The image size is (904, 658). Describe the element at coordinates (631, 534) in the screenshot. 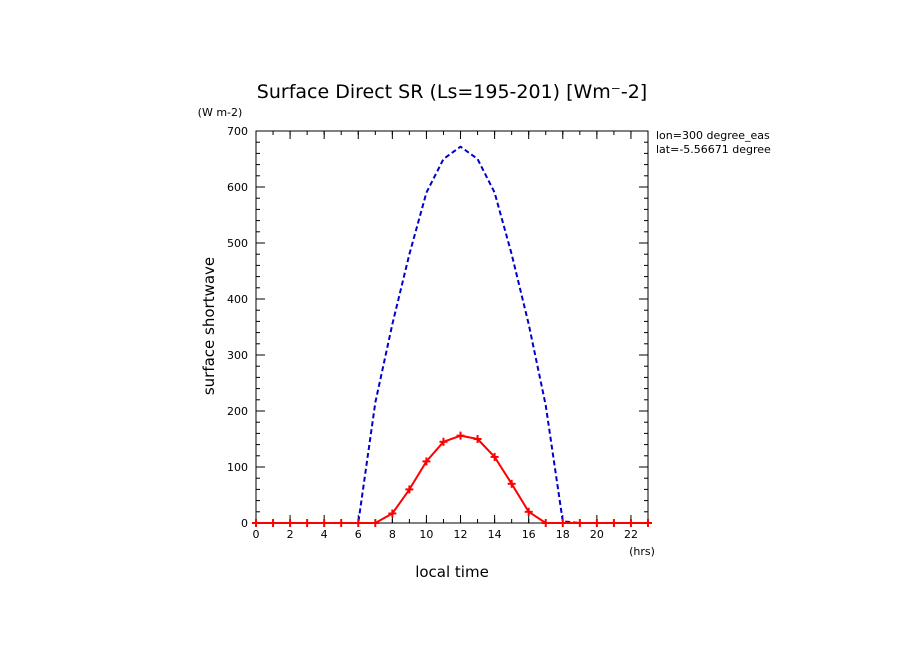

I see `x-tick-label: 22` at that location.